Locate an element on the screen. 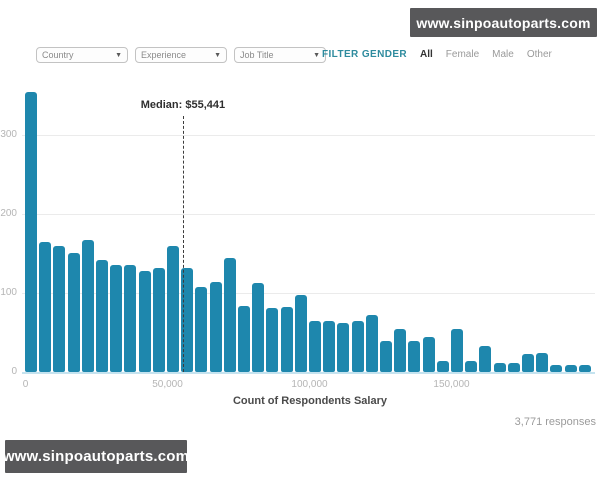 The height and width of the screenshot is (480, 600). gender-option-all: All is located at coordinates (426, 54).